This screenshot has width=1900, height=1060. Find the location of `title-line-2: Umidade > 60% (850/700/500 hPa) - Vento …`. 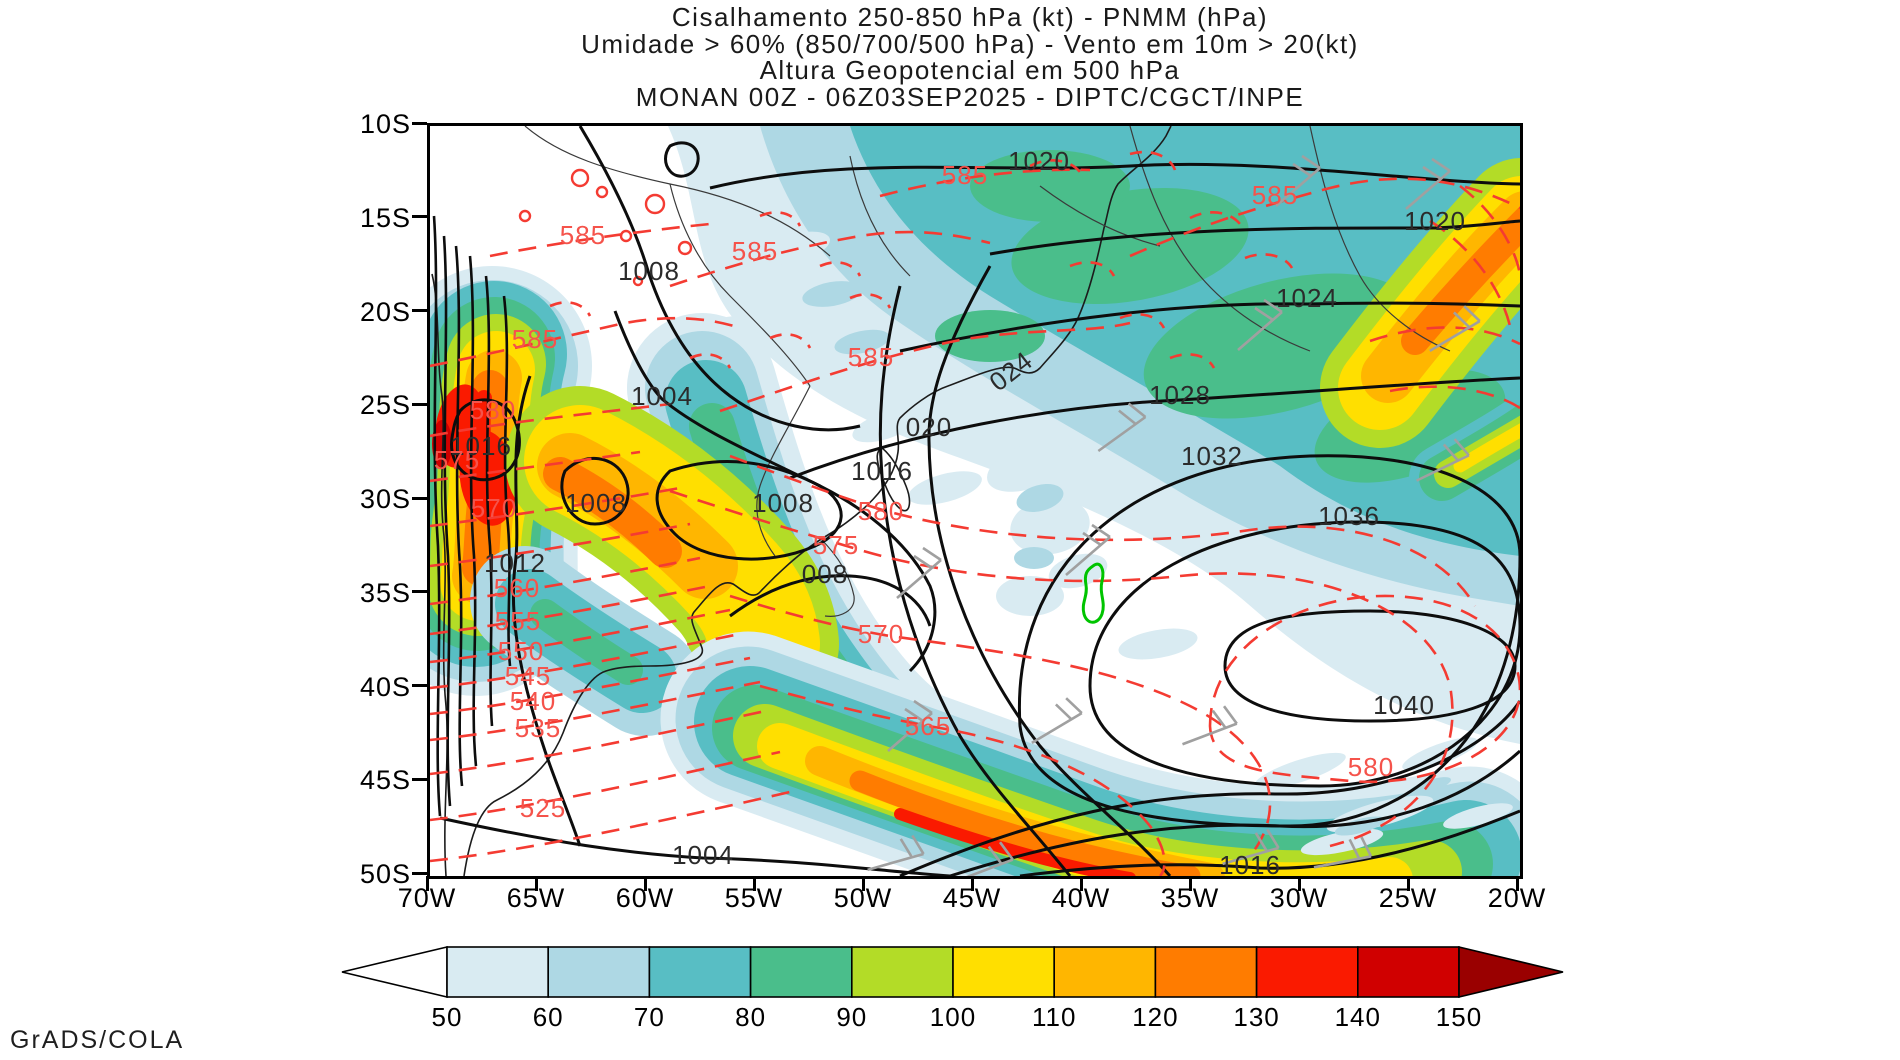

title-line-2: Umidade > 60% (850/700/500 hPa) - Vento … is located at coordinates (970, 43).